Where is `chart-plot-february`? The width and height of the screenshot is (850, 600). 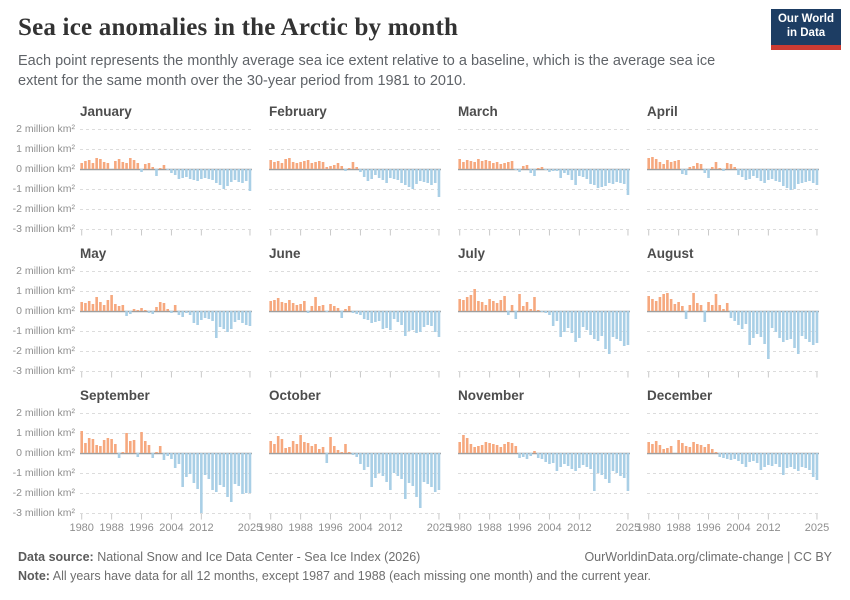 chart-plot-february is located at coordinates (355, 183).